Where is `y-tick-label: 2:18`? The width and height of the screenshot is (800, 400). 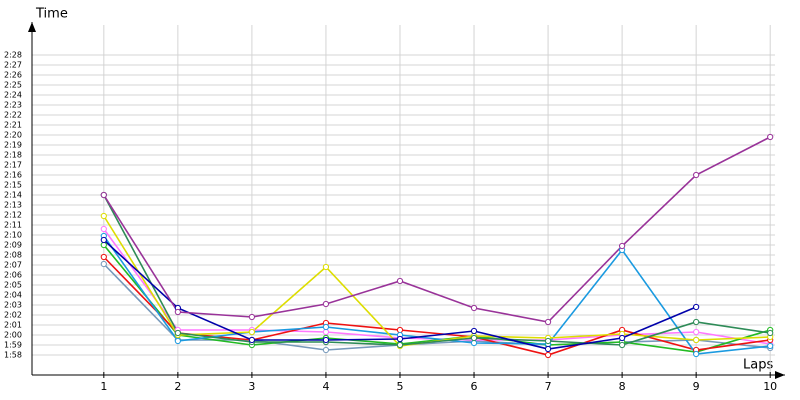 y-tick-label: 2:18 is located at coordinates (13, 155).